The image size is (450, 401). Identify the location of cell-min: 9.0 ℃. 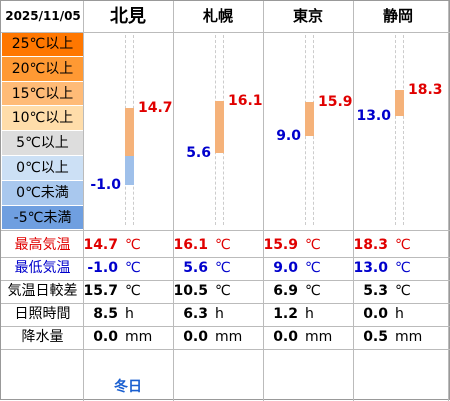
(308, 268).